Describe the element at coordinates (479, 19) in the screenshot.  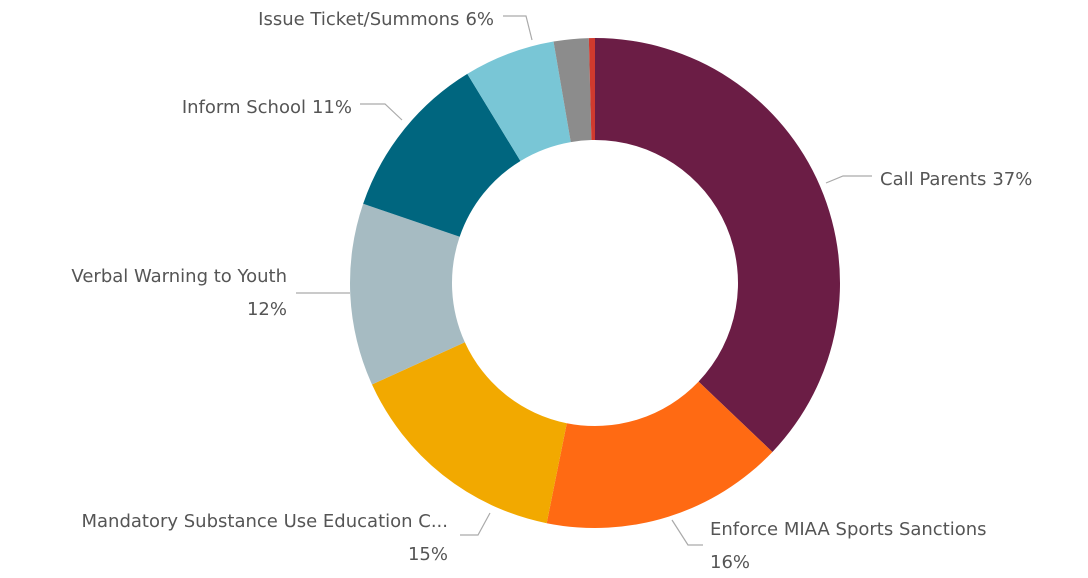
I see `slice-value-label: 6%` at that location.